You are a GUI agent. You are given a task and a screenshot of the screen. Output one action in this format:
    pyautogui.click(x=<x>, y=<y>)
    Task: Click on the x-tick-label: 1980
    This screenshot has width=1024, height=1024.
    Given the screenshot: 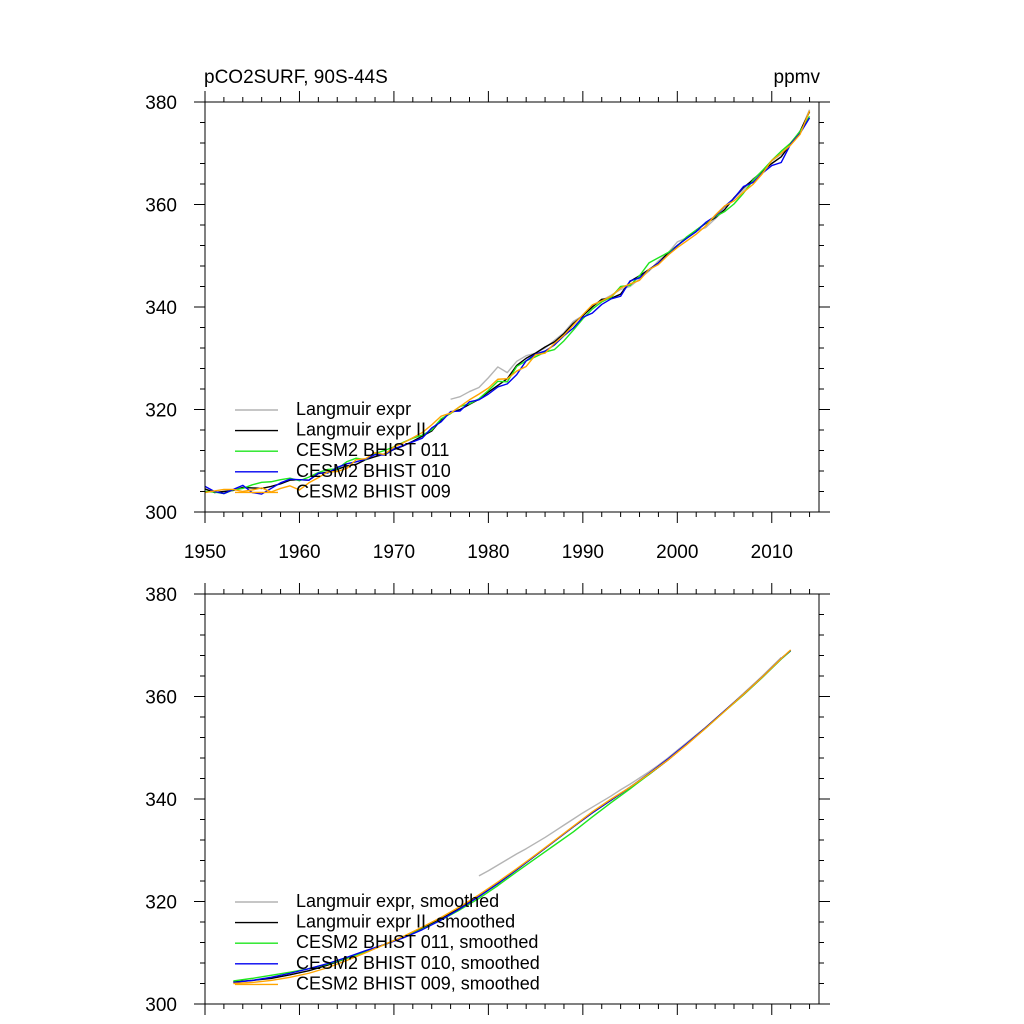 What is the action you would take?
    pyautogui.click(x=488, y=552)
    